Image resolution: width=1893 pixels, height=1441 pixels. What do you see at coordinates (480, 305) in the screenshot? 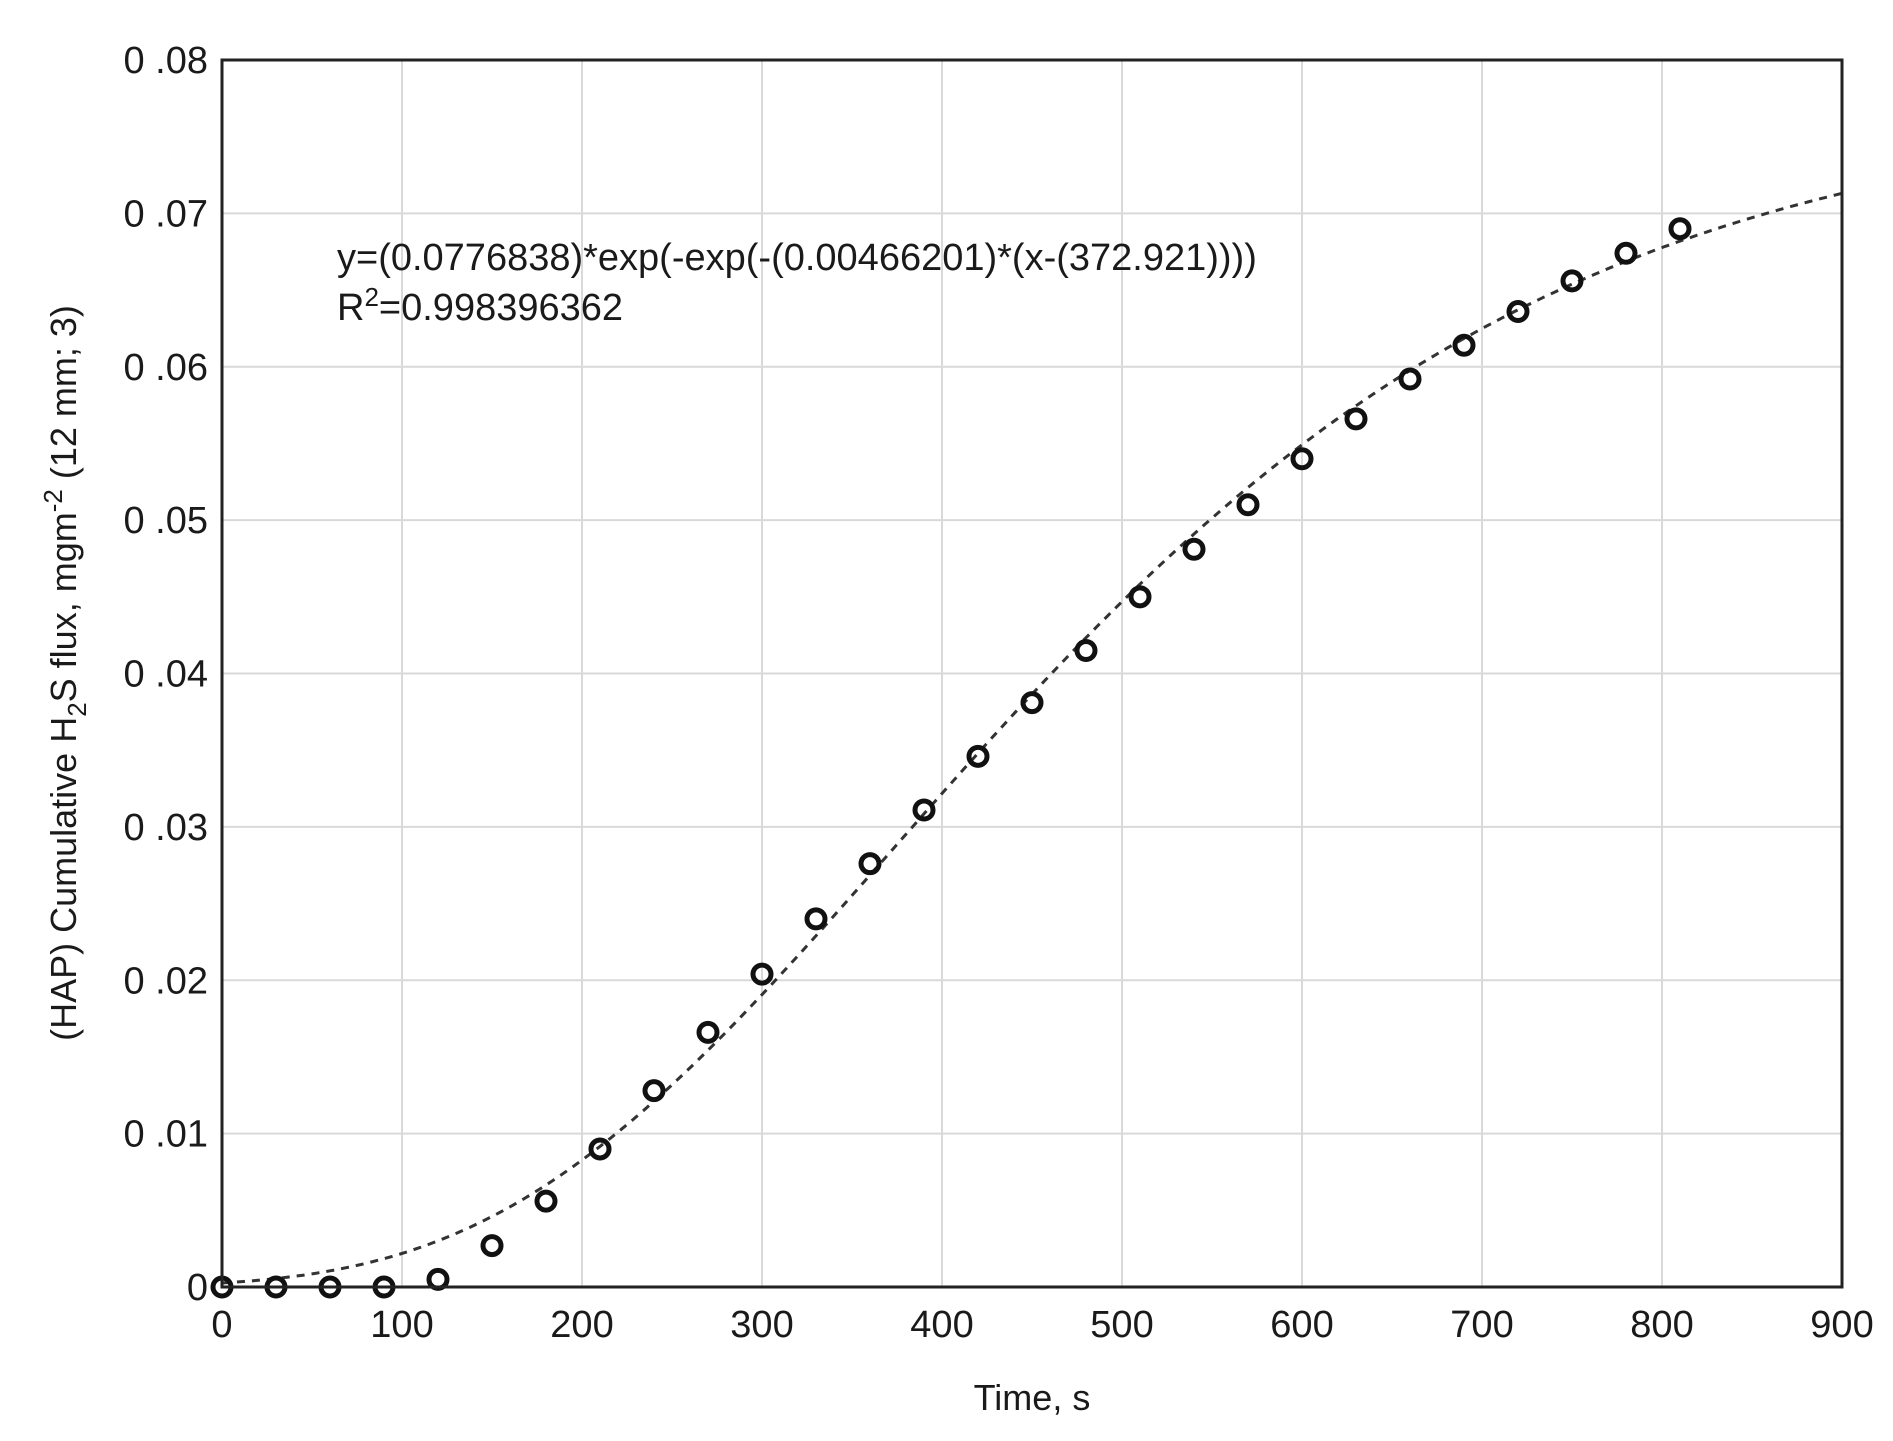
I see `r-squared: R2=0.998396362` at bounding box center [480, 305].